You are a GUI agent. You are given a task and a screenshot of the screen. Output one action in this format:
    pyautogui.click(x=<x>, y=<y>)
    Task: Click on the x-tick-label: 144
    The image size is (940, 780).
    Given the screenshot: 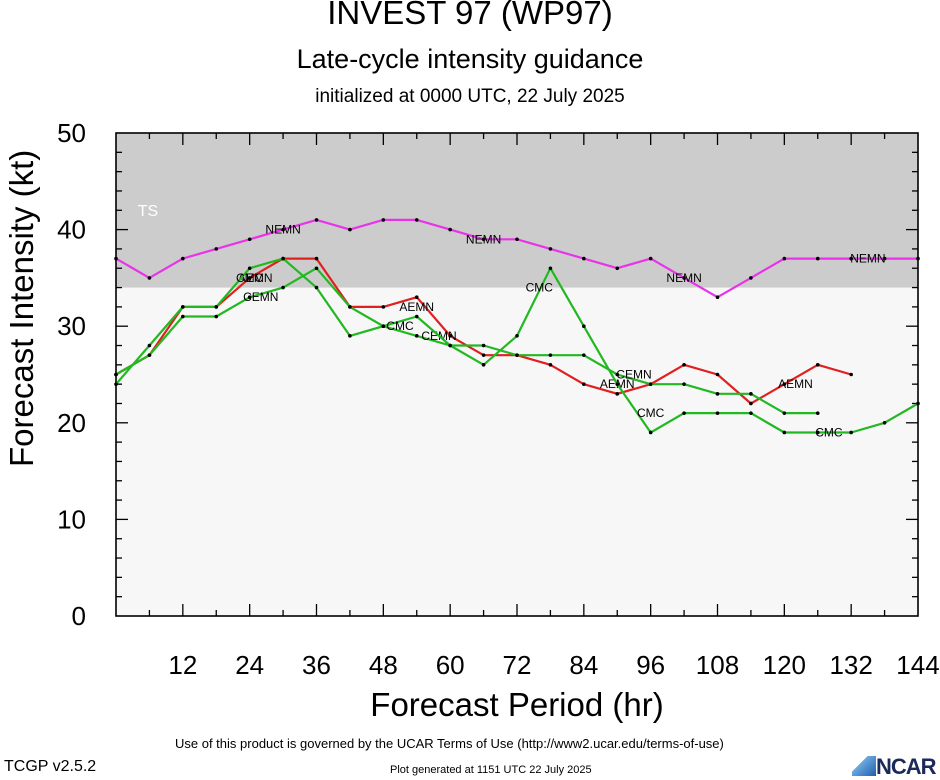 What is the action you would take?
    pyautogui.click(x=917, y=665)
    